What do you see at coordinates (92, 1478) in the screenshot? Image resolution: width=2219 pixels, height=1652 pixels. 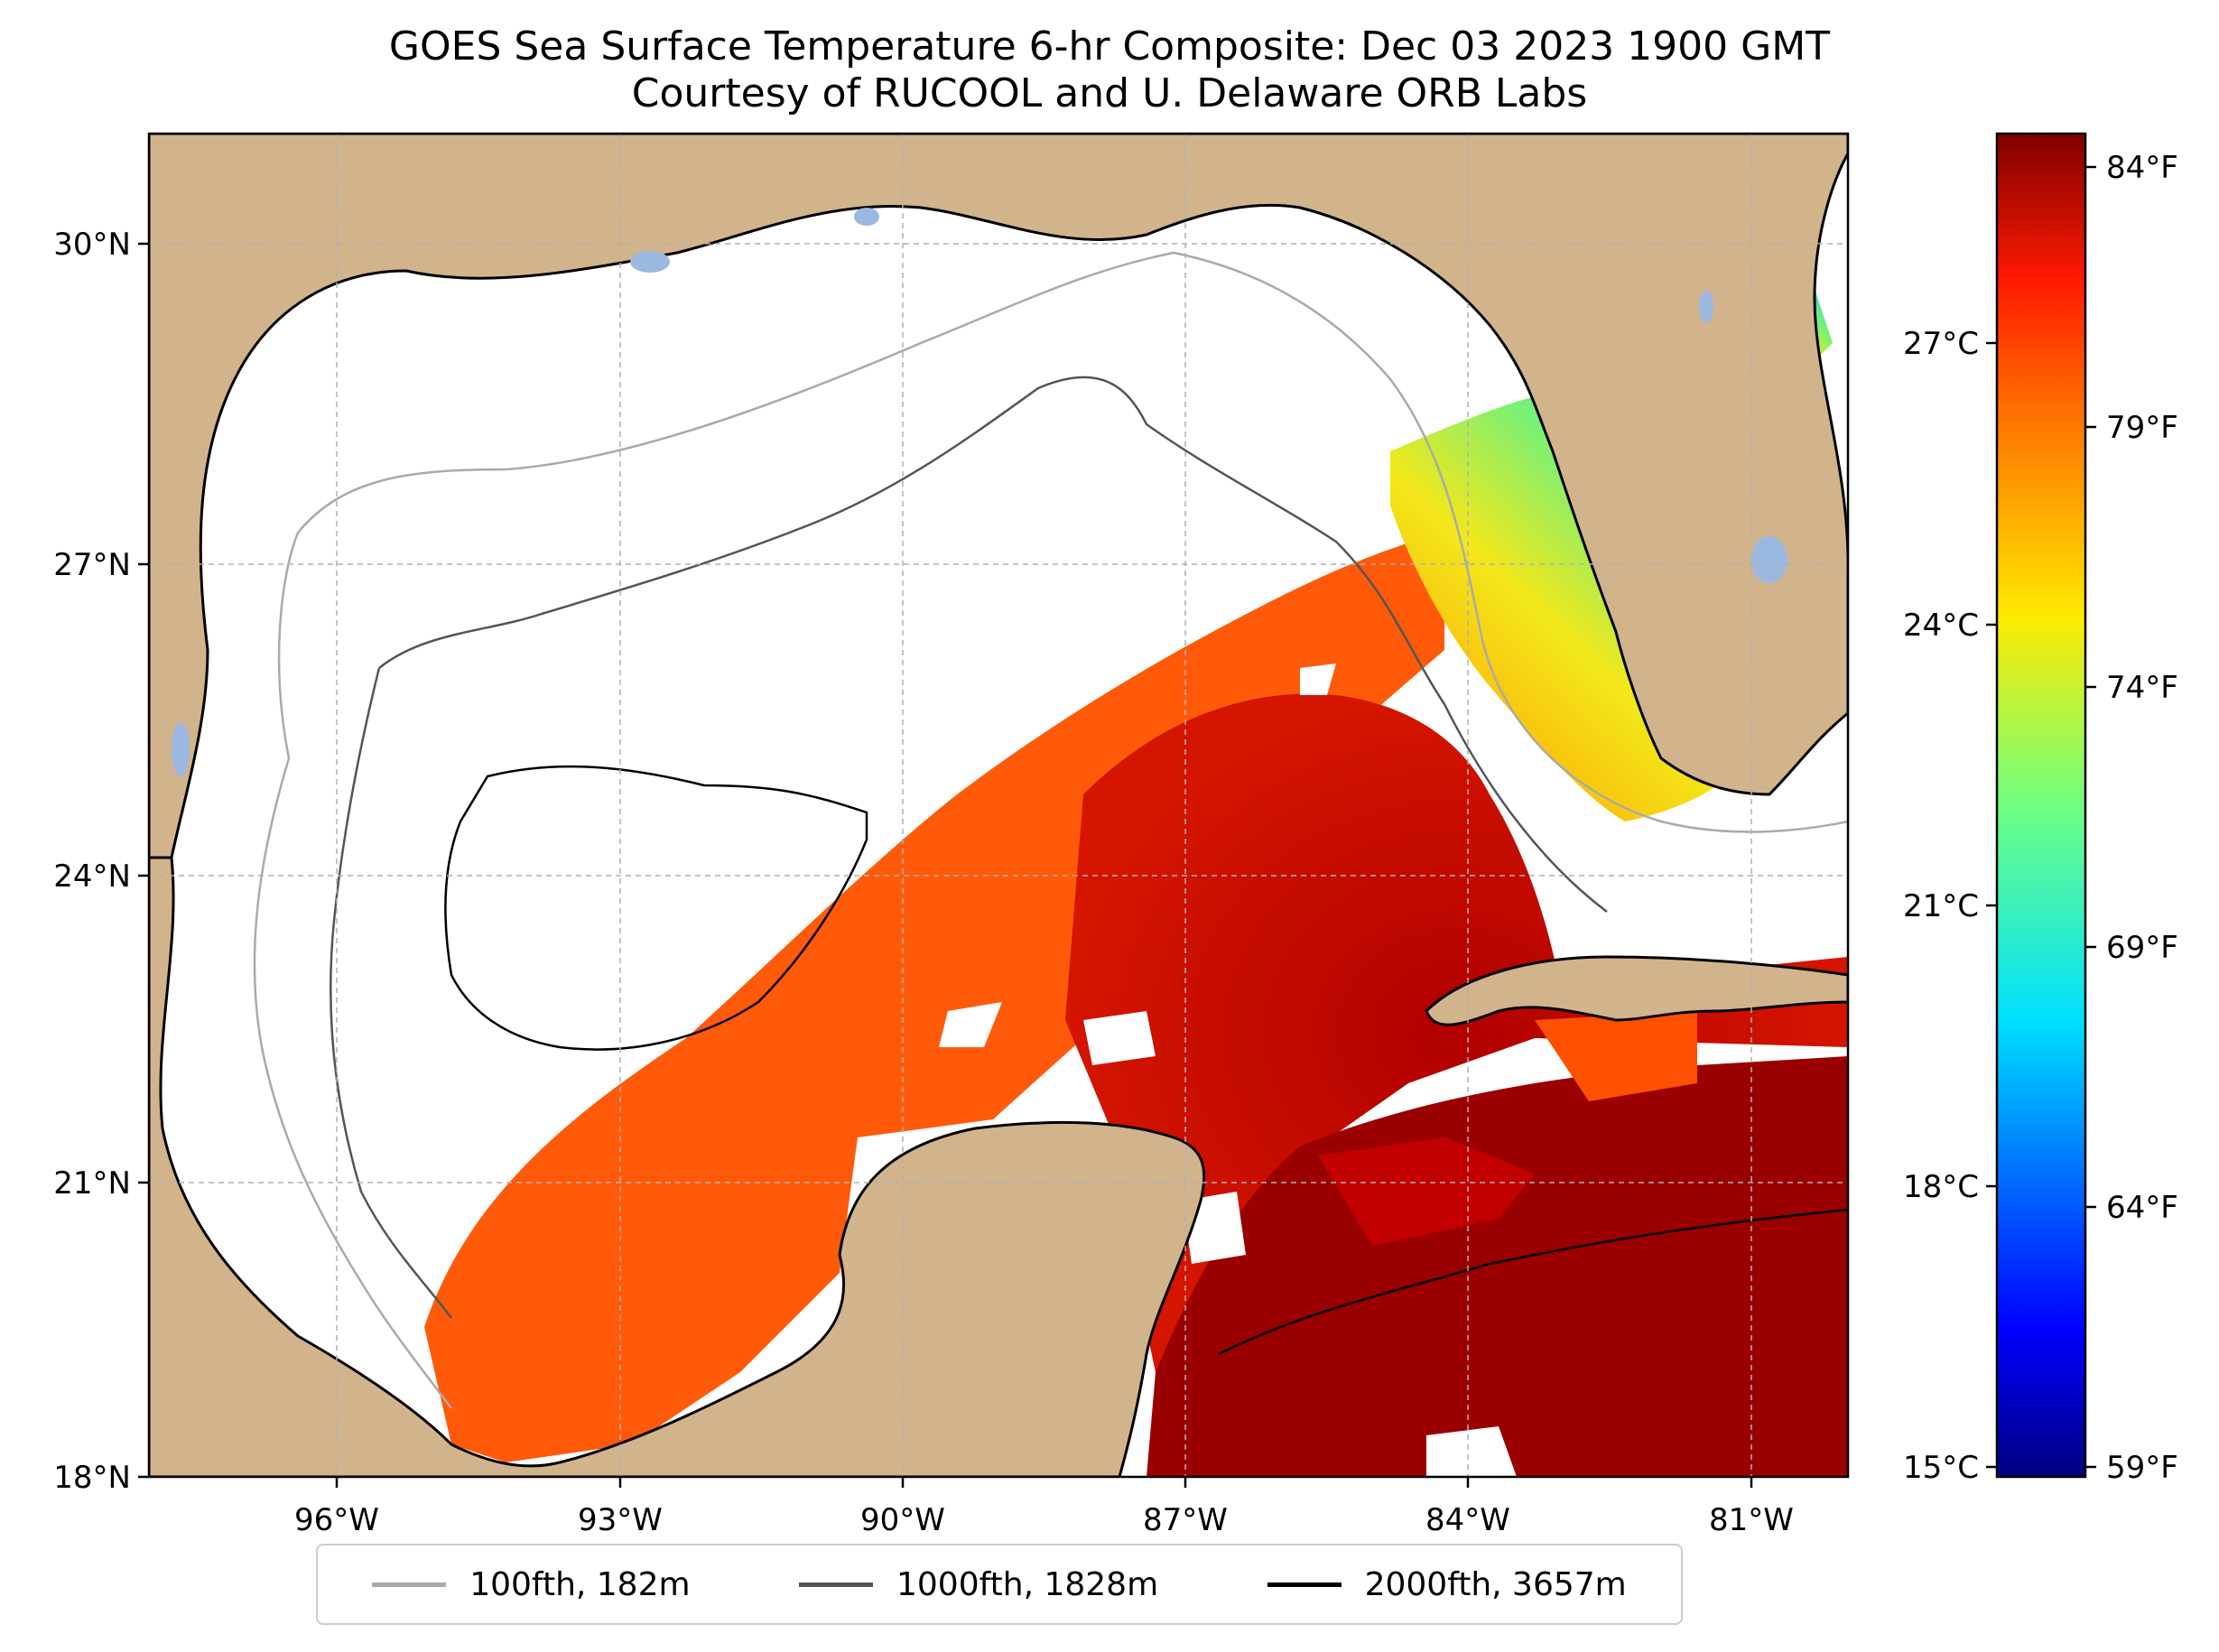 I see `lat-label: 18°N` at bounding box center [92, 1478].